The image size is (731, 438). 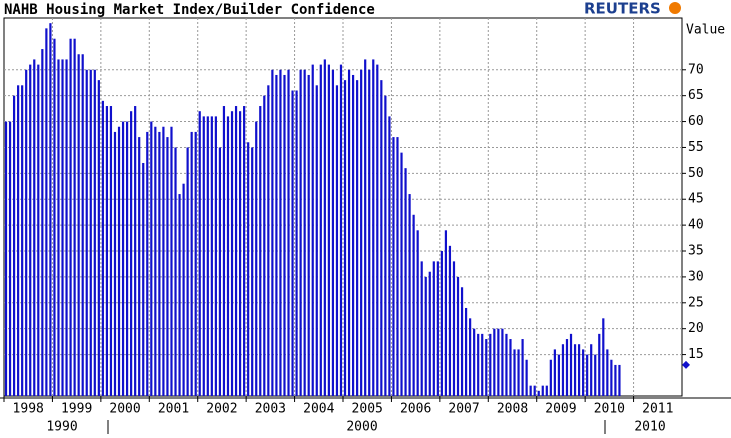 I want to click on x-tick-label: 2002, so click(x=221, y=409).